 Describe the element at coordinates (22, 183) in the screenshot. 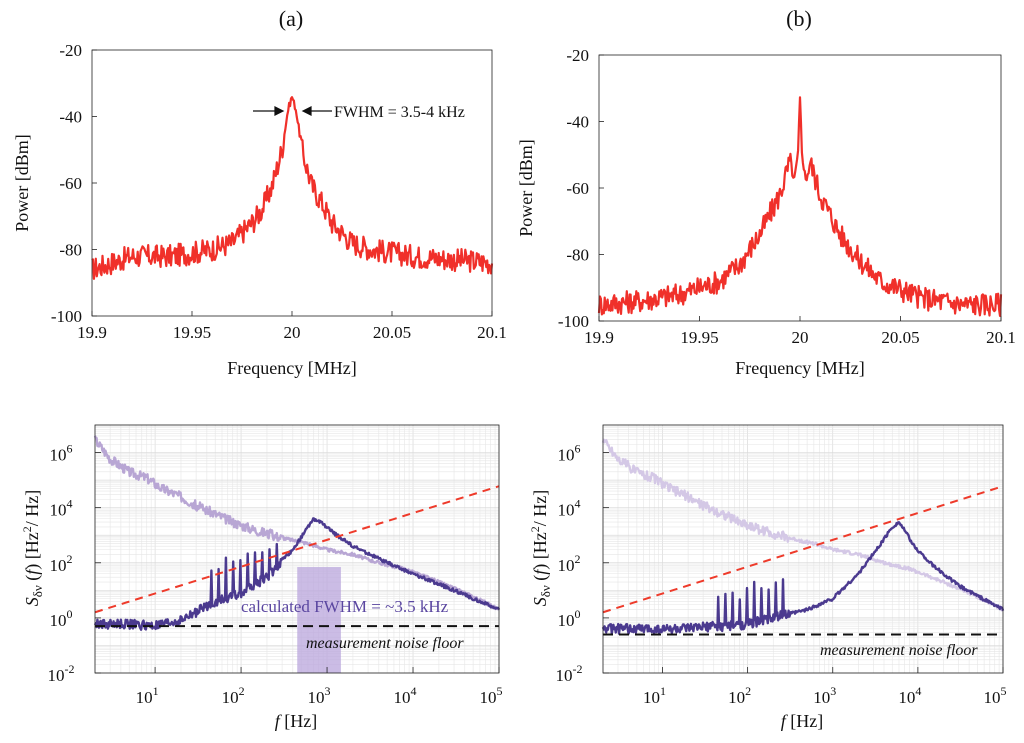

I see `y-axis-label-a-top: Power [dBm]` at that location.